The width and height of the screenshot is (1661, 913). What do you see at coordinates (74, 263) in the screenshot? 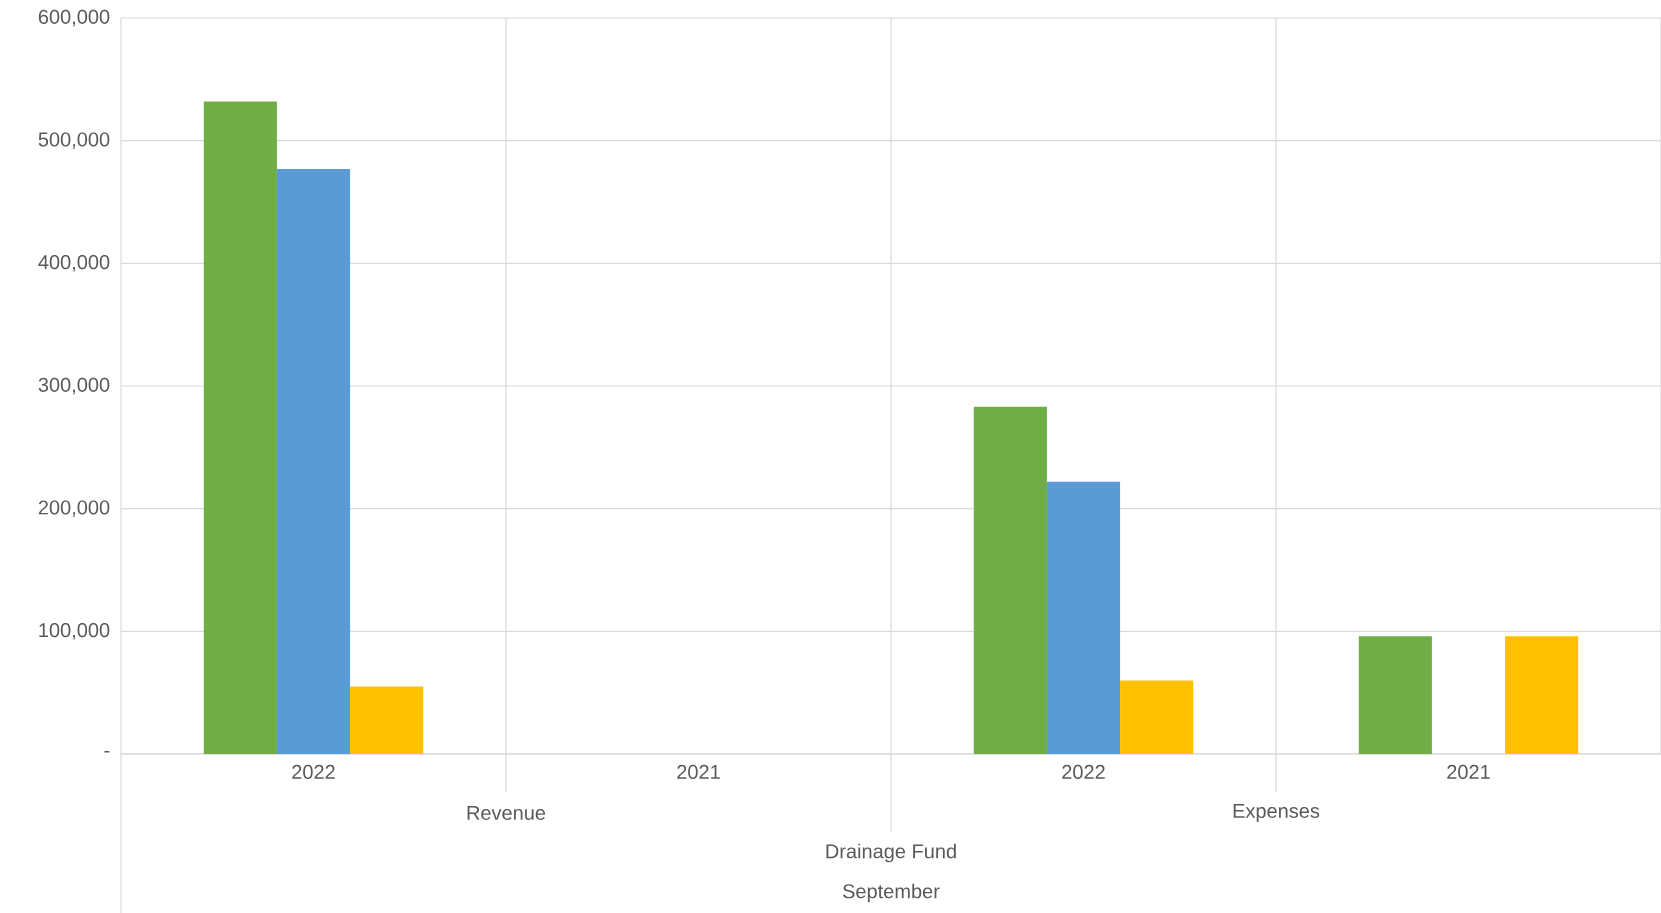
I see `y-tick-label: 400,000` at bounding box center [74, 263].